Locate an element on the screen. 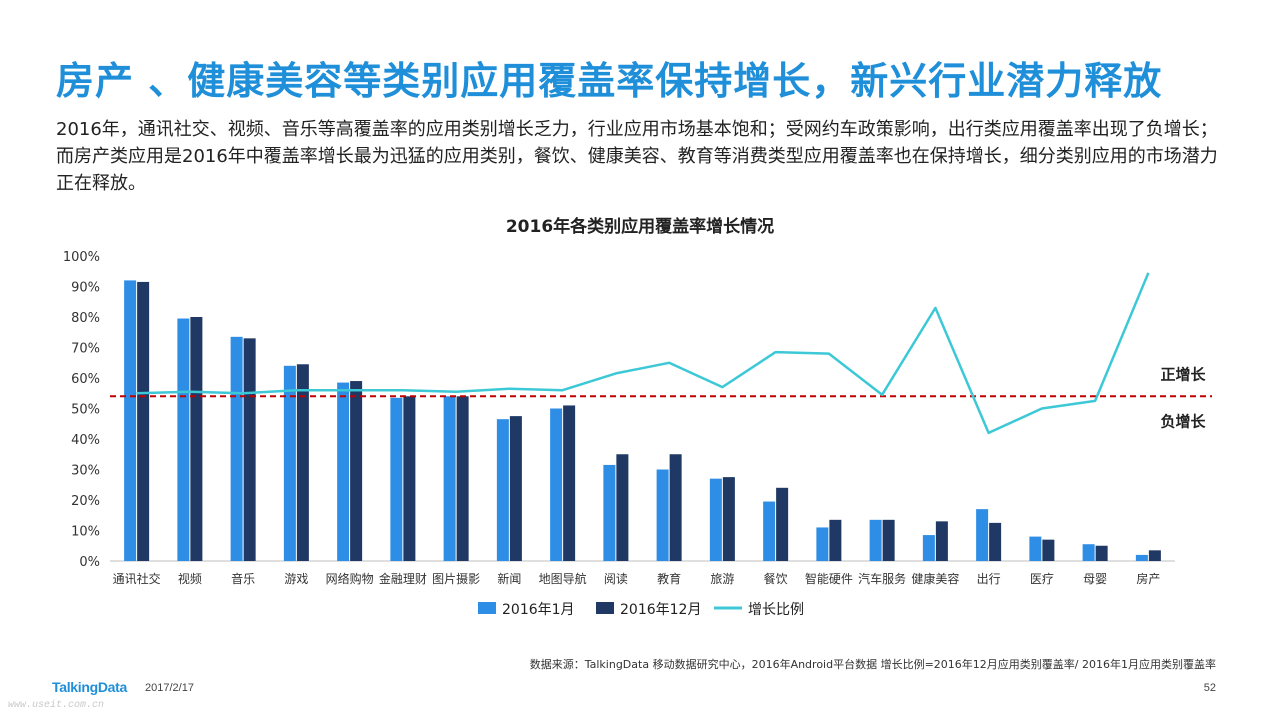 This screenshot has height=719, width=1280. x-tick-label: 图片摄影 is located at coordinates (456, 578).